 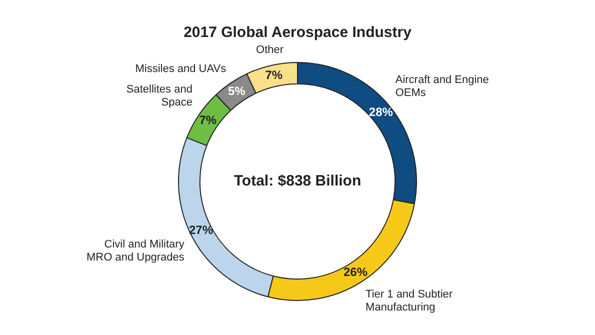 What do you see at coordinates (270, 50) in the screenshot?
I see `slice-label: Other` at bounding box center [270, 50].